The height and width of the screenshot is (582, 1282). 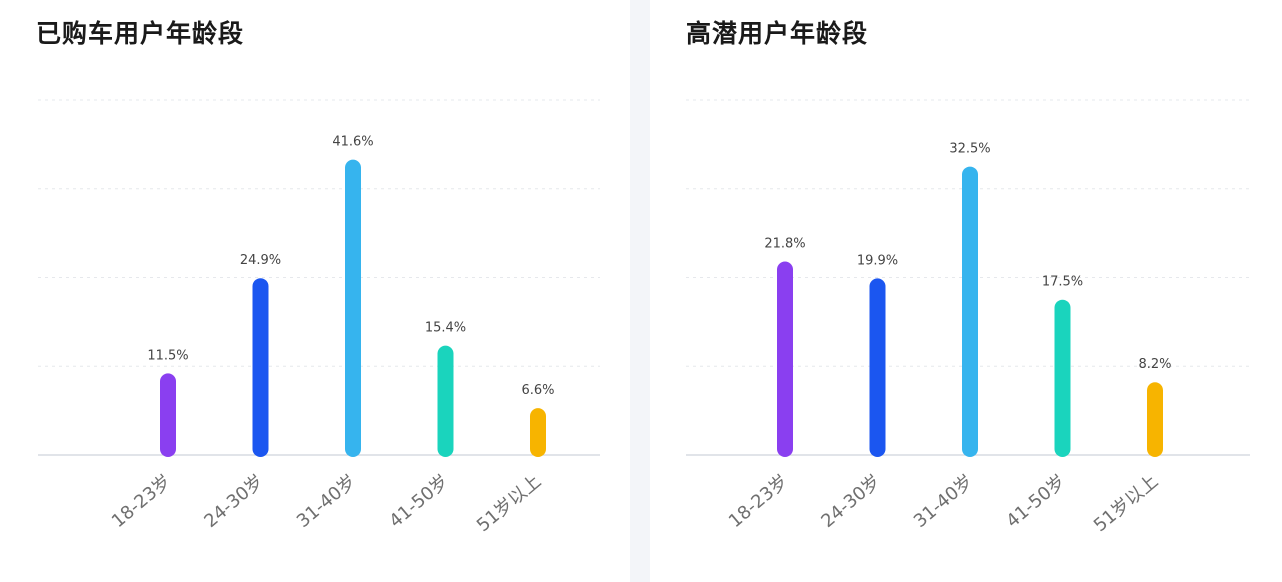 What do you see at coordinates (1154, 364) in the screenshot?
I see `data-label: 8.2%` at bounding box center [1154, 364].